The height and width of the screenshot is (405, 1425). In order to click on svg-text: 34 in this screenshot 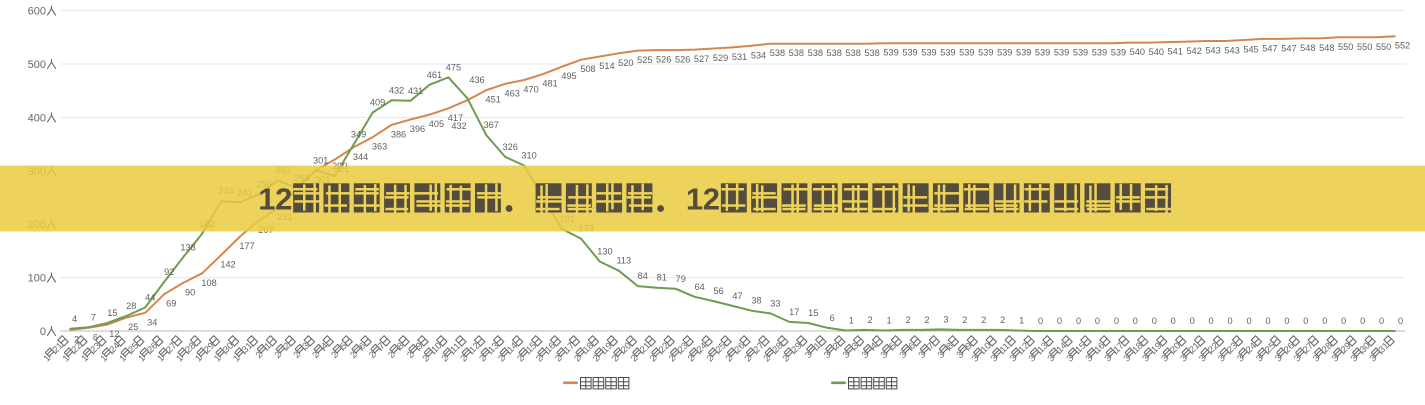, I will do `click(152, 322)`.